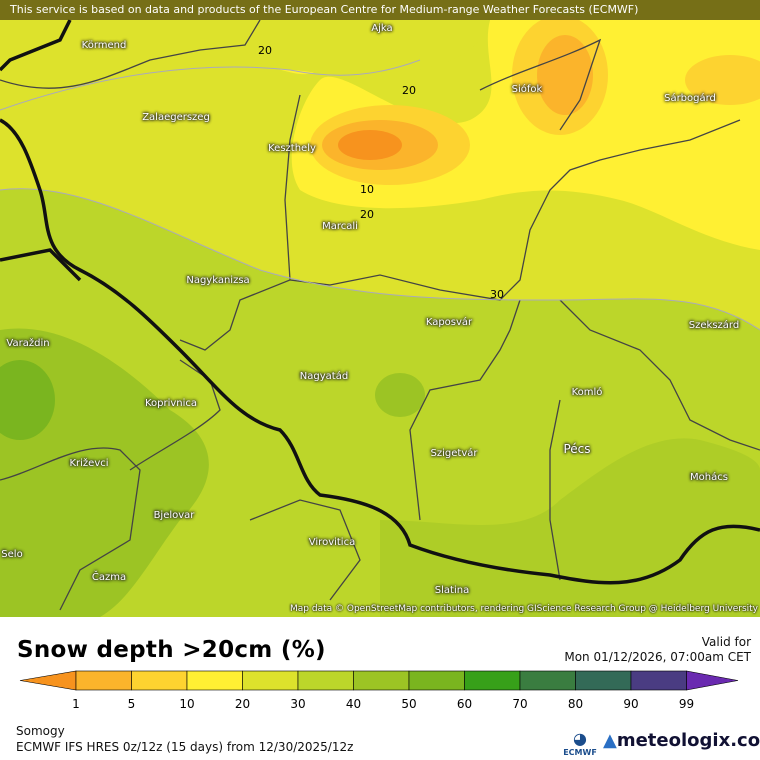  I want to click on zone-1-5-b, so click(565, 75).